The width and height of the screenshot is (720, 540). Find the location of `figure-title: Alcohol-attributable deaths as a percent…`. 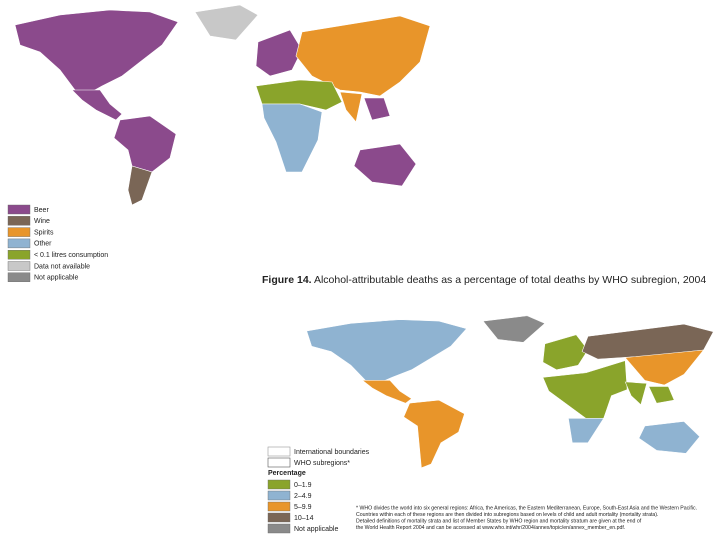

figure-title: Alcohol-attributable deaths as a percent… is located at coordinates (510, 280).